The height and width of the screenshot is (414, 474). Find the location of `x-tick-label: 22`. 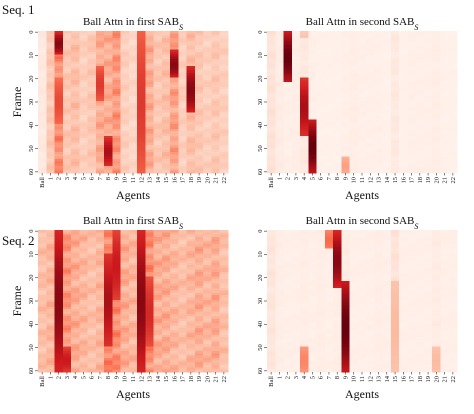

x-tick-label: 22 is located at coordinates (224, 379).